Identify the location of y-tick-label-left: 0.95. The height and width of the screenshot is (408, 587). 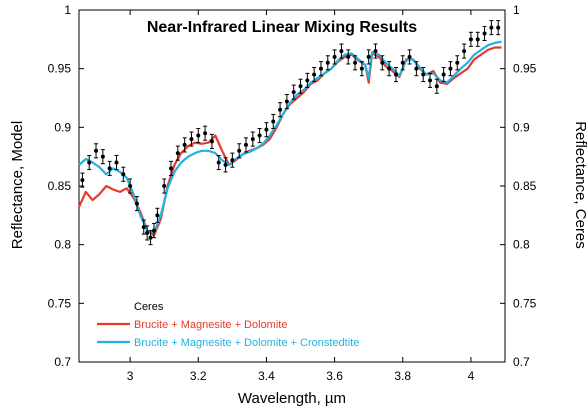
(60, 69).